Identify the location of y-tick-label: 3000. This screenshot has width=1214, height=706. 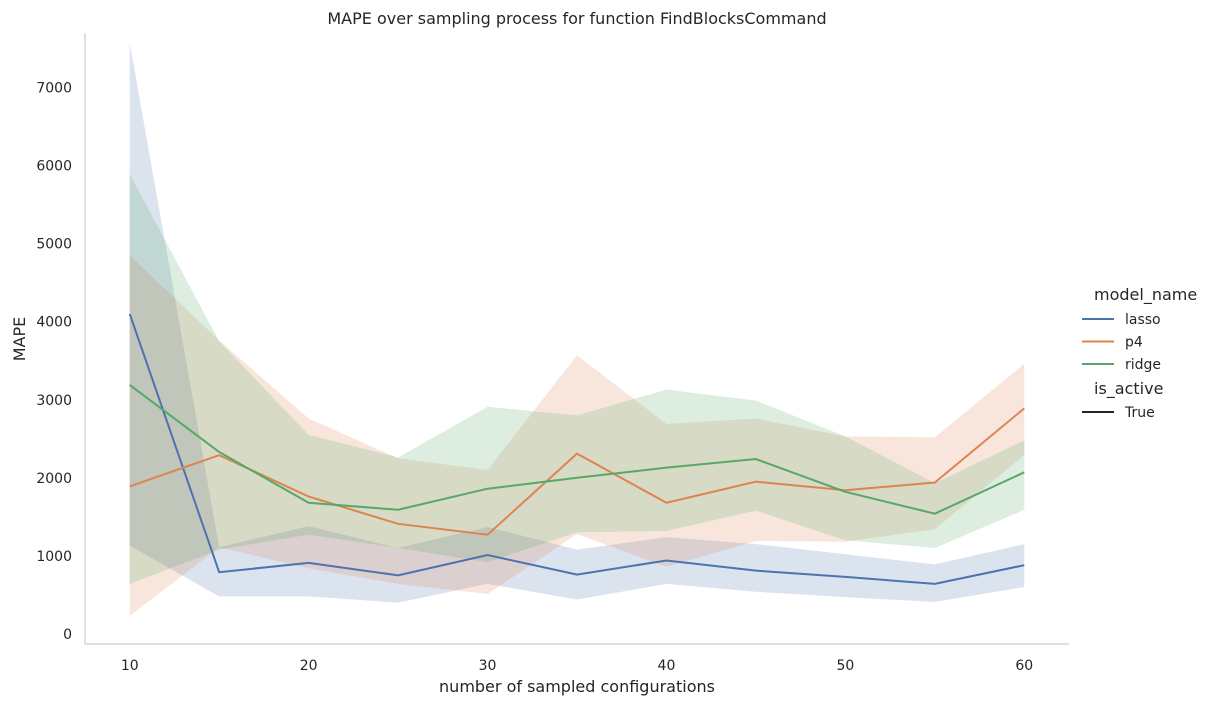
(54, 401).